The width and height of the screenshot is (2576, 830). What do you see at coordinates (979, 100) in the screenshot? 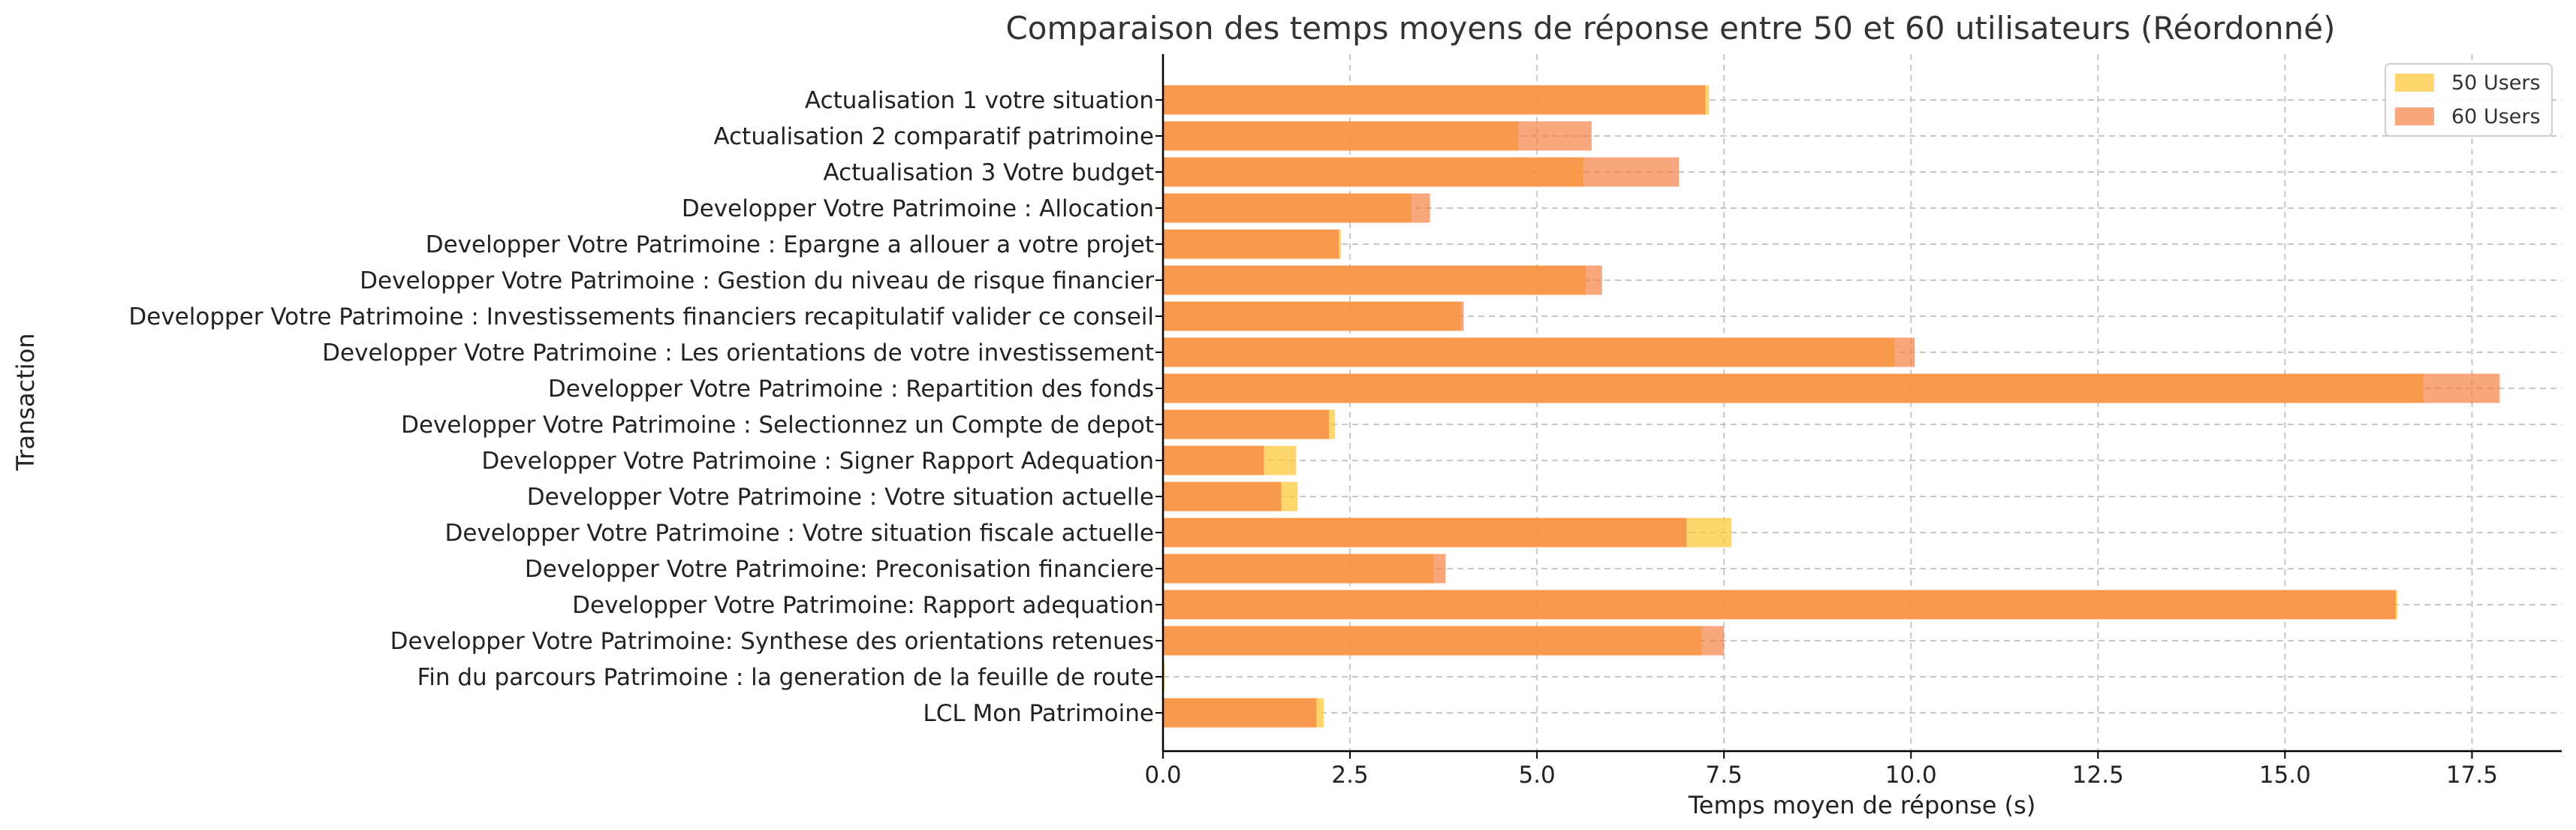
I see `y-tick-label: Actualisation 1 votre situation` at bounding box center [979, 100].